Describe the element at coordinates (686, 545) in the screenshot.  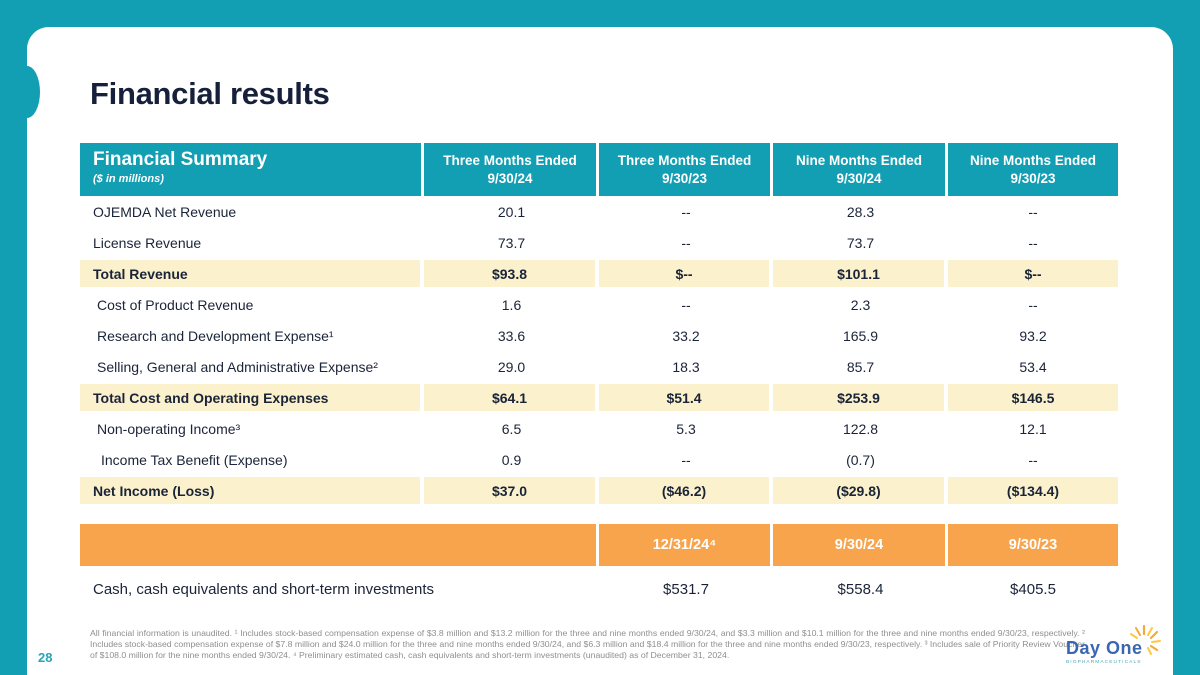
I see `cash-column-header-12-31-24: 12/31/24⁴` at that location.